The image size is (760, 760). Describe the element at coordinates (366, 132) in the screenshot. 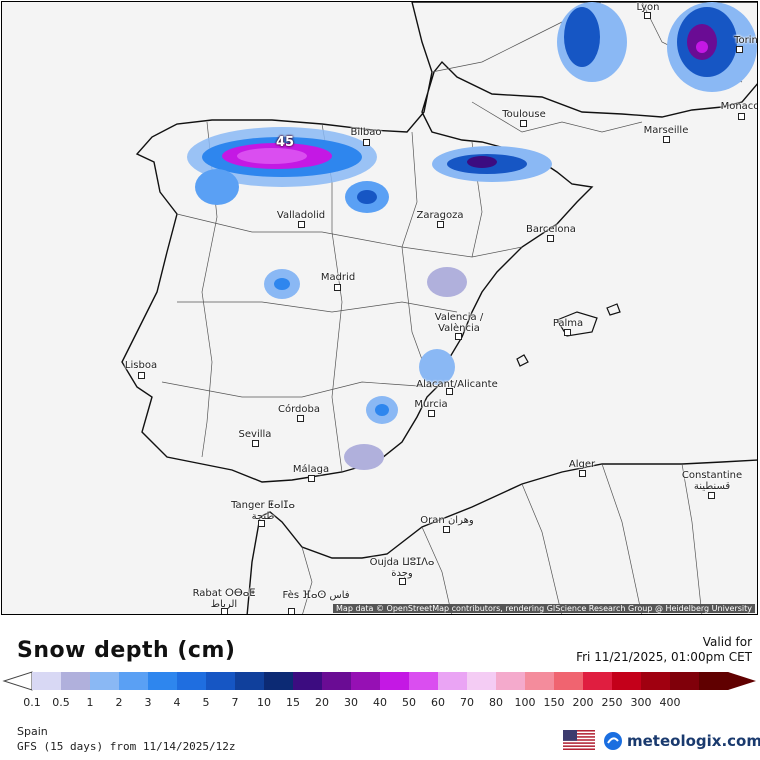

I see `city-label: Bilbao` at that location.